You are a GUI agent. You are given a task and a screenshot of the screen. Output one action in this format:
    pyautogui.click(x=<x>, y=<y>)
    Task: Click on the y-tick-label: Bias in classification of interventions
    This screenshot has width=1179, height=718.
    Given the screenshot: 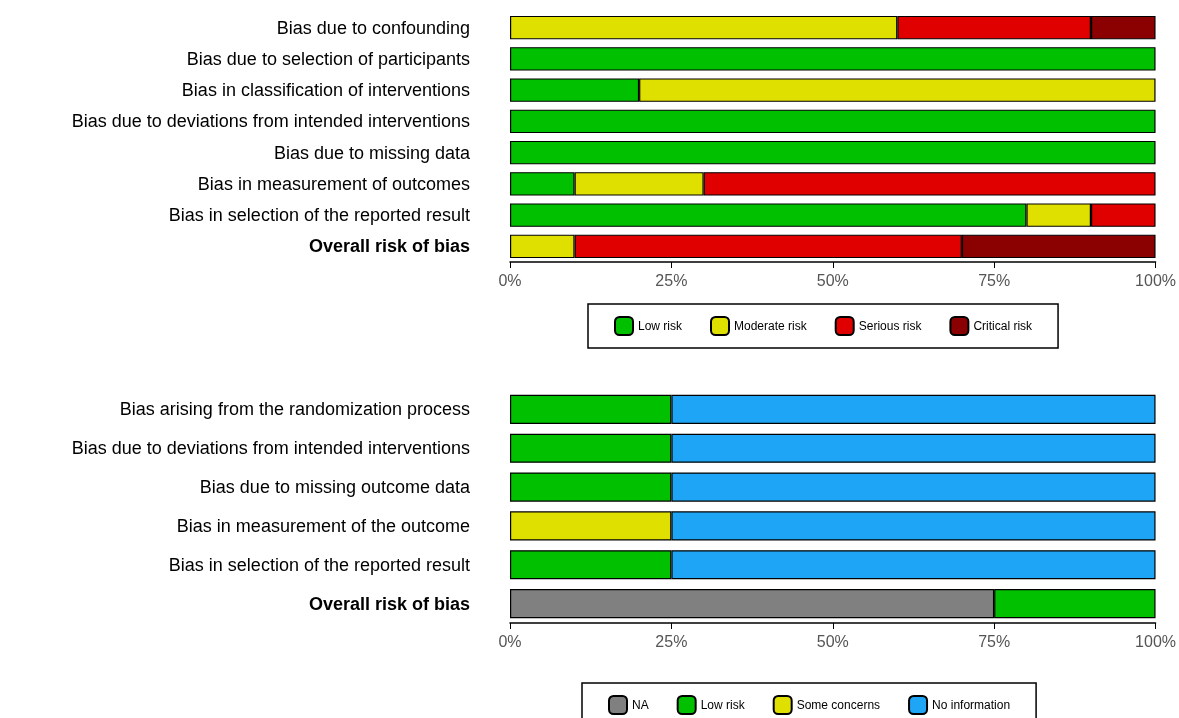 What is the action you would take?
    pyautogui.click(x=325, y=90)
    